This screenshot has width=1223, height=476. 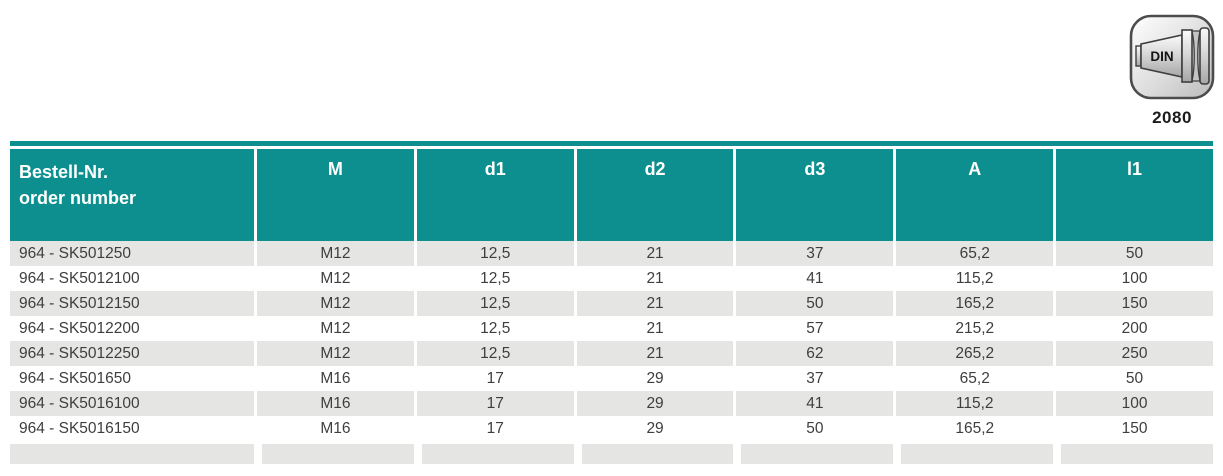 I want to click on table-row: 964 - SK5012150 M12 12,5 21 50 165,2 150, so click(x=611, y=303).